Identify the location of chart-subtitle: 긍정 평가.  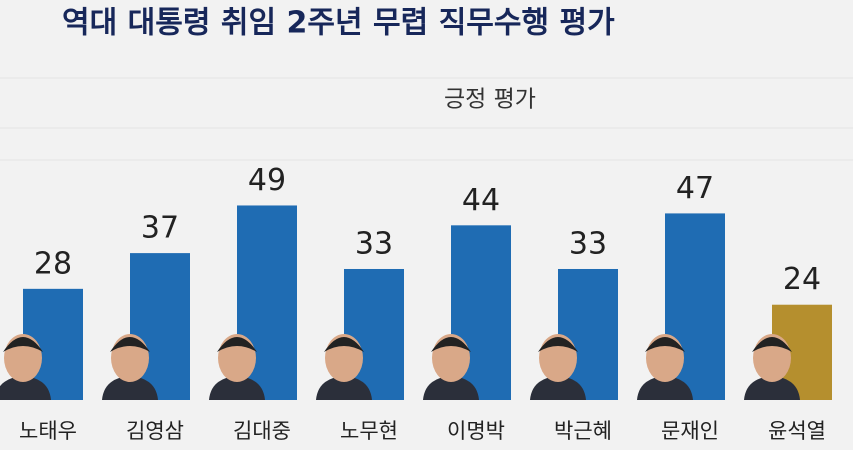
(490, 100).